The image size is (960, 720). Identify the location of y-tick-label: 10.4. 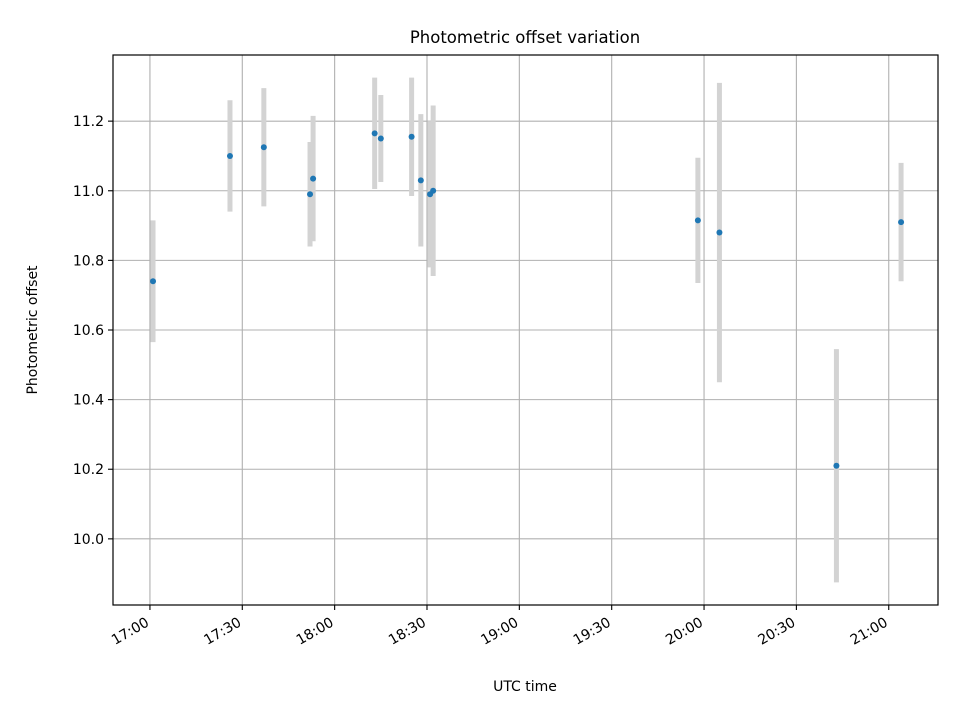
(88, 401).